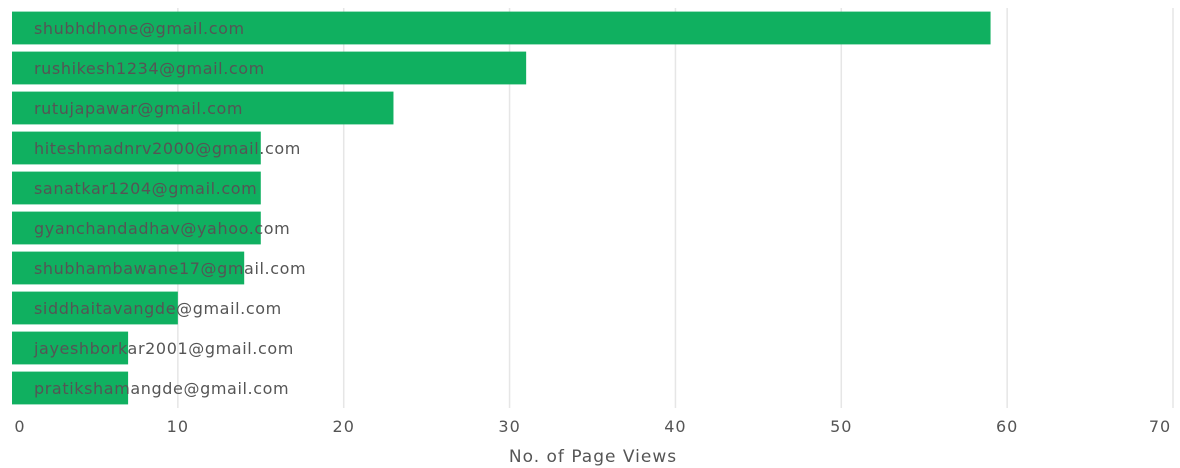 Image resolution: width=1180 pixels, height=468 pixels. I want to click on bar-category-label: gyanchandadhav@yahoo.com, so click(162, 228).